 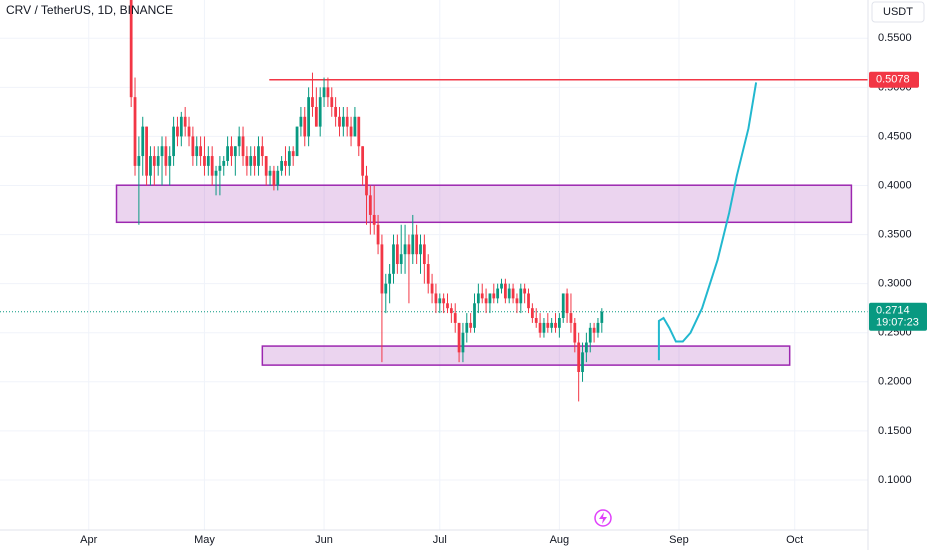 I want to click on x-tick-label: Aug, so click(x=560, y=540).